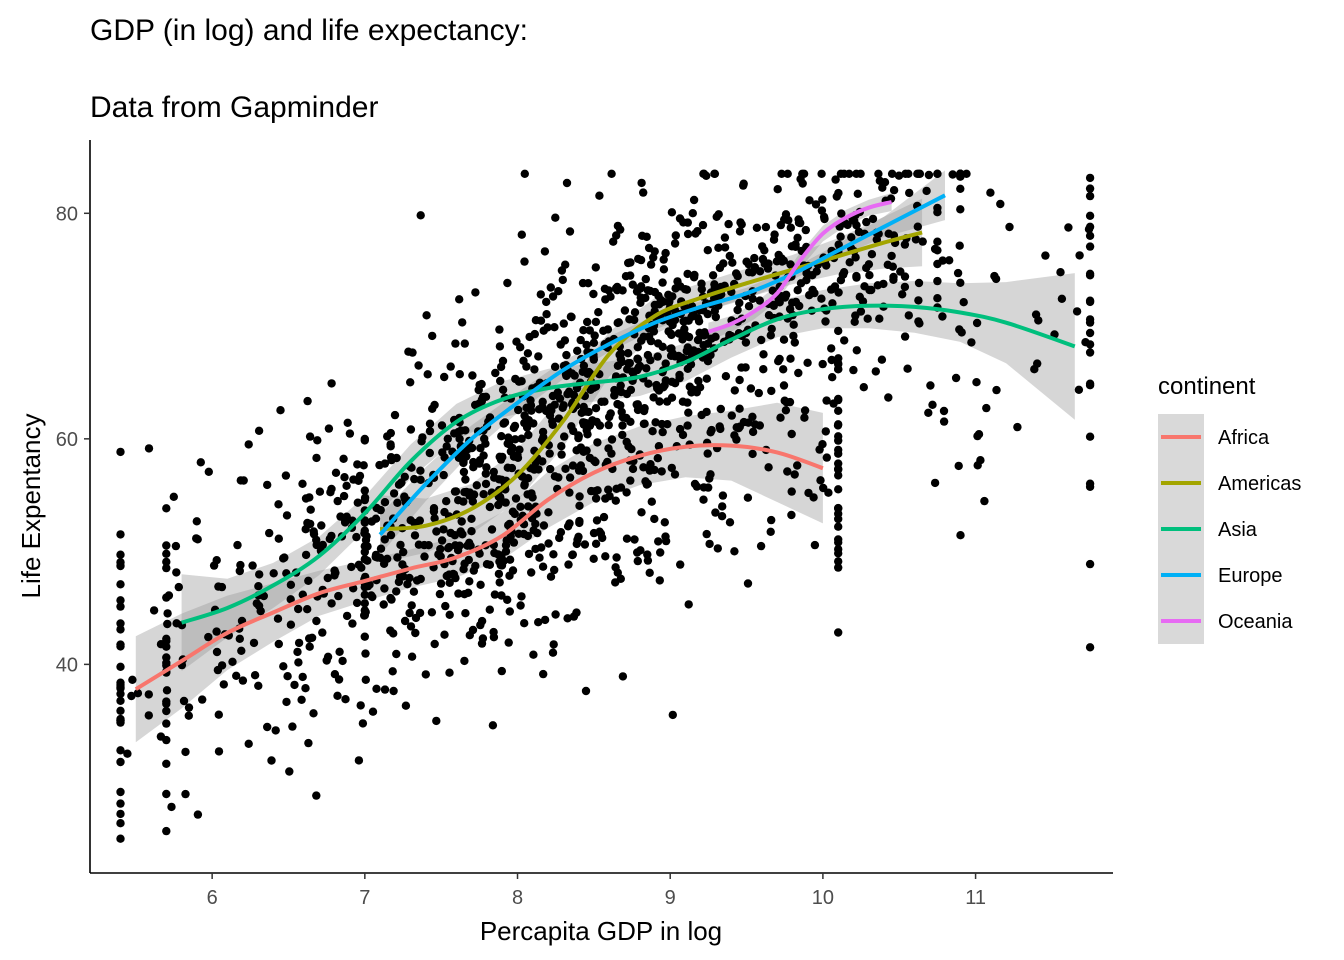 The image size is (1344, 960). What do you see at coordinates (670, 898) in the screenshot?
I see `x-tick-label: 9` at bounding box center [670, 898].